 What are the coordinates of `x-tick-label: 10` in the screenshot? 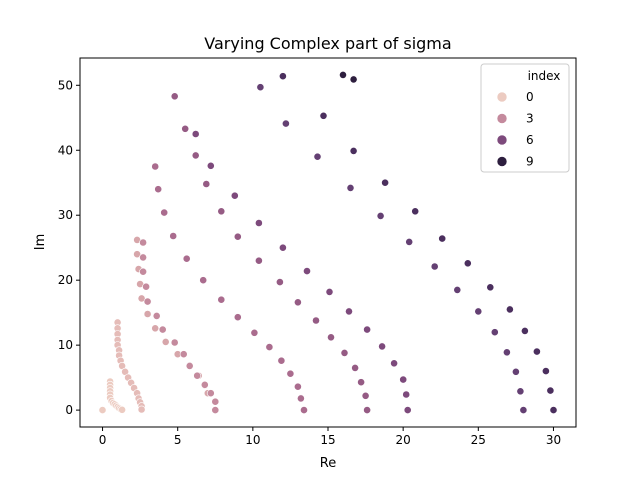 It's located at (252, 440).